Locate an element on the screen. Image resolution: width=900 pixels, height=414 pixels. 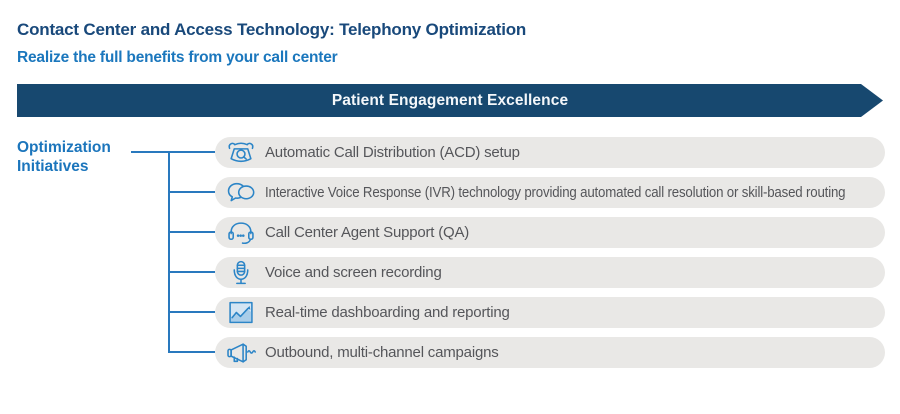
initiative-label: Real-time dashboarding and reporting is located at coordinates (387, 312).